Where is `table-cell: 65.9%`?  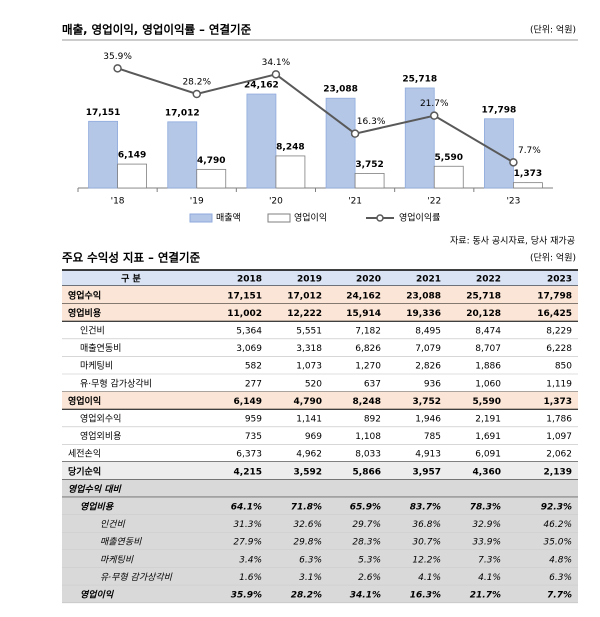
table-cell: 65.9% is located at coordinates (365, 508).